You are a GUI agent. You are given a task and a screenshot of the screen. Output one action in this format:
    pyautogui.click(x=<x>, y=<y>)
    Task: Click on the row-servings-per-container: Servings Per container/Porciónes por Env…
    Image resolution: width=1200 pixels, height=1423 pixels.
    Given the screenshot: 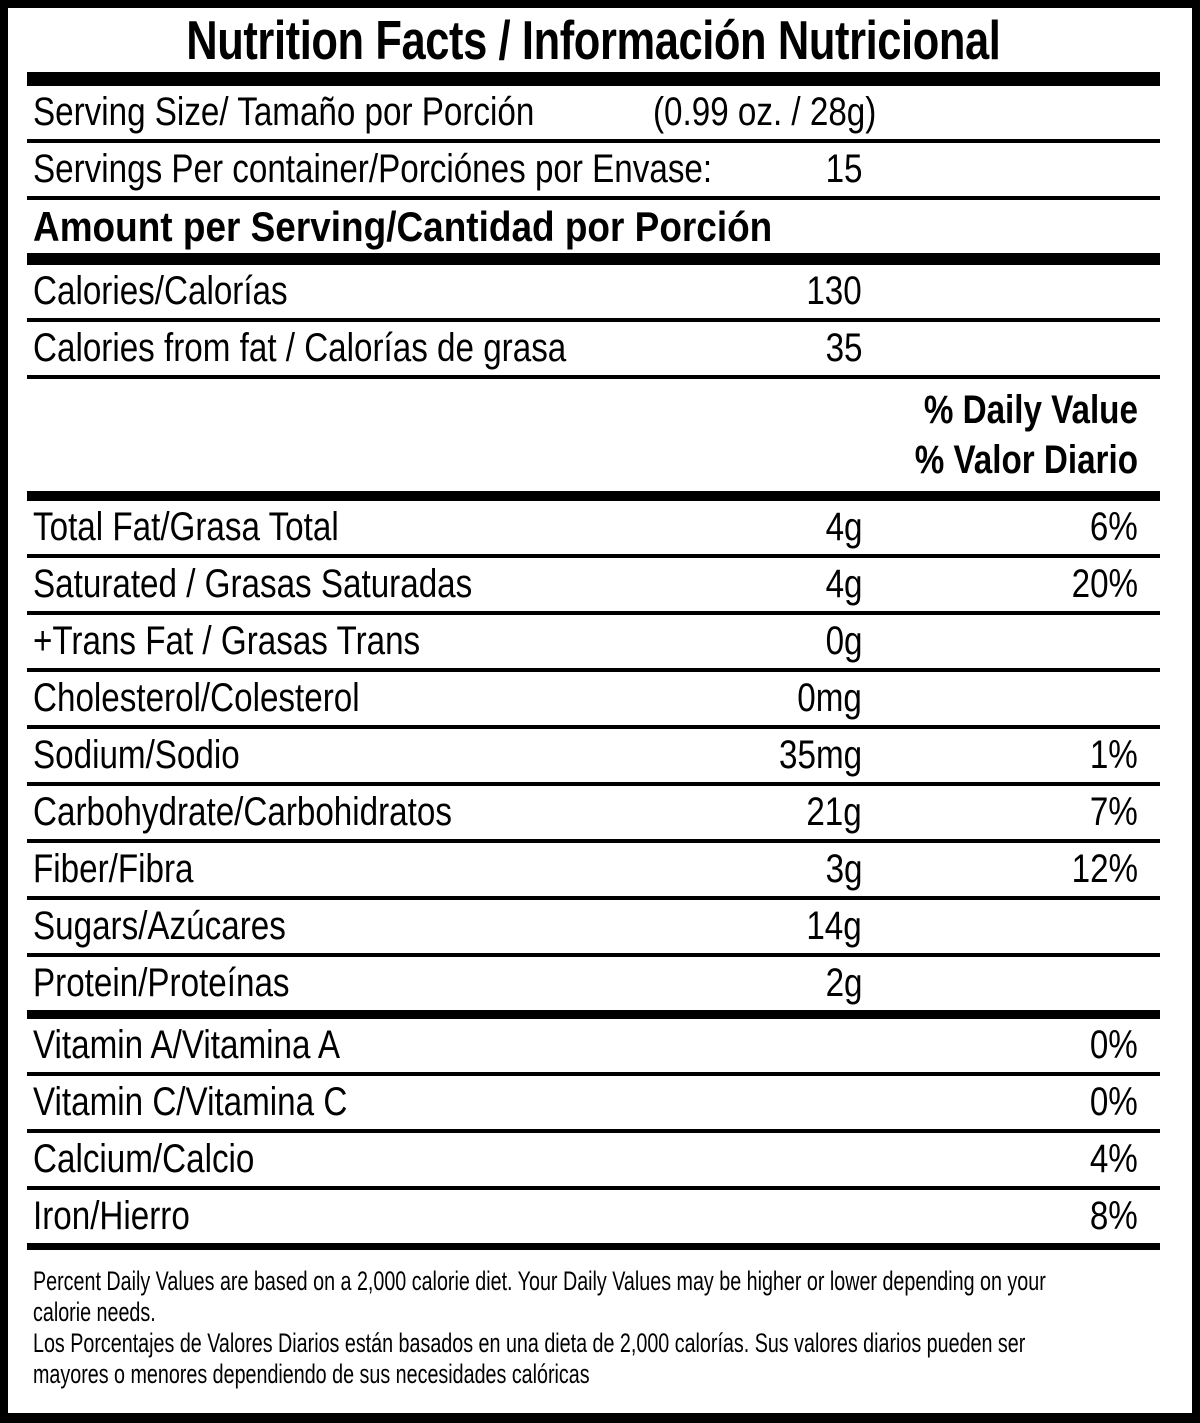 What is the action you would take?
    pyautogui.click(x=593, y=171)
    